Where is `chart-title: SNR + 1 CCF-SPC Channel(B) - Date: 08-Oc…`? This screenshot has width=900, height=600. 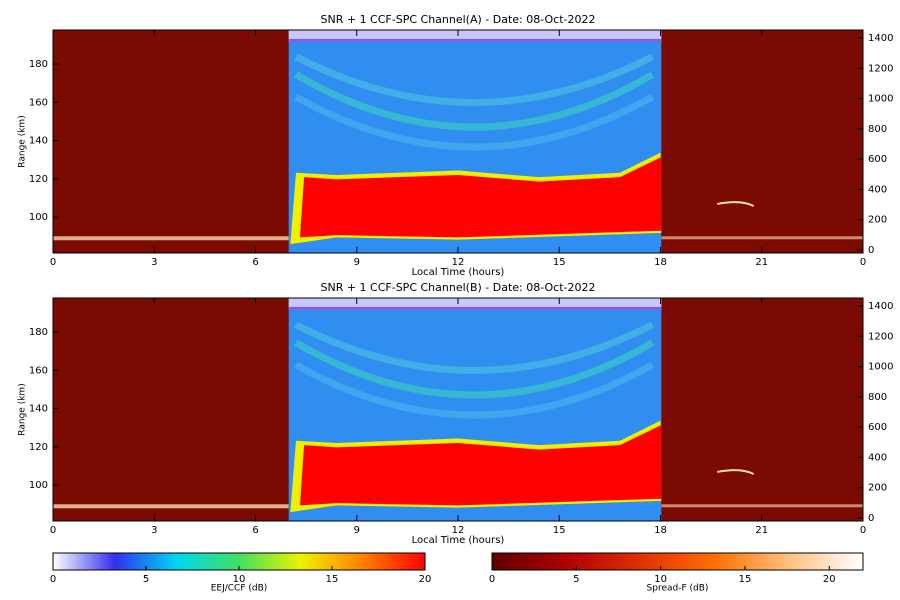 chart-title: SNR + 1 CCF-SPC Channel(B) - Date: 08-Oc… is located at coordinates (457, 287).